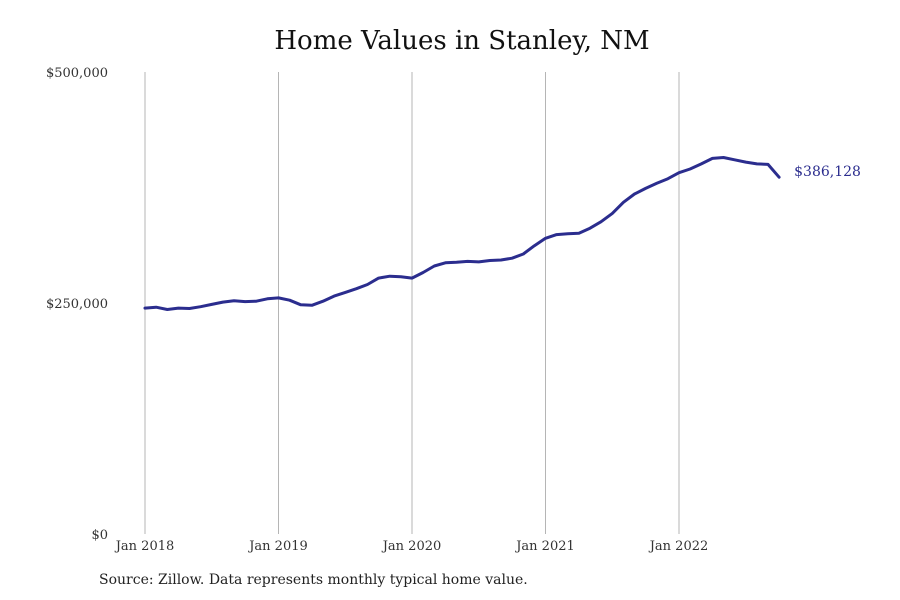 The height and width of the screenshot is (600, 900). I want to click on x-tick-label: Jan 2022, so click(678, 546).